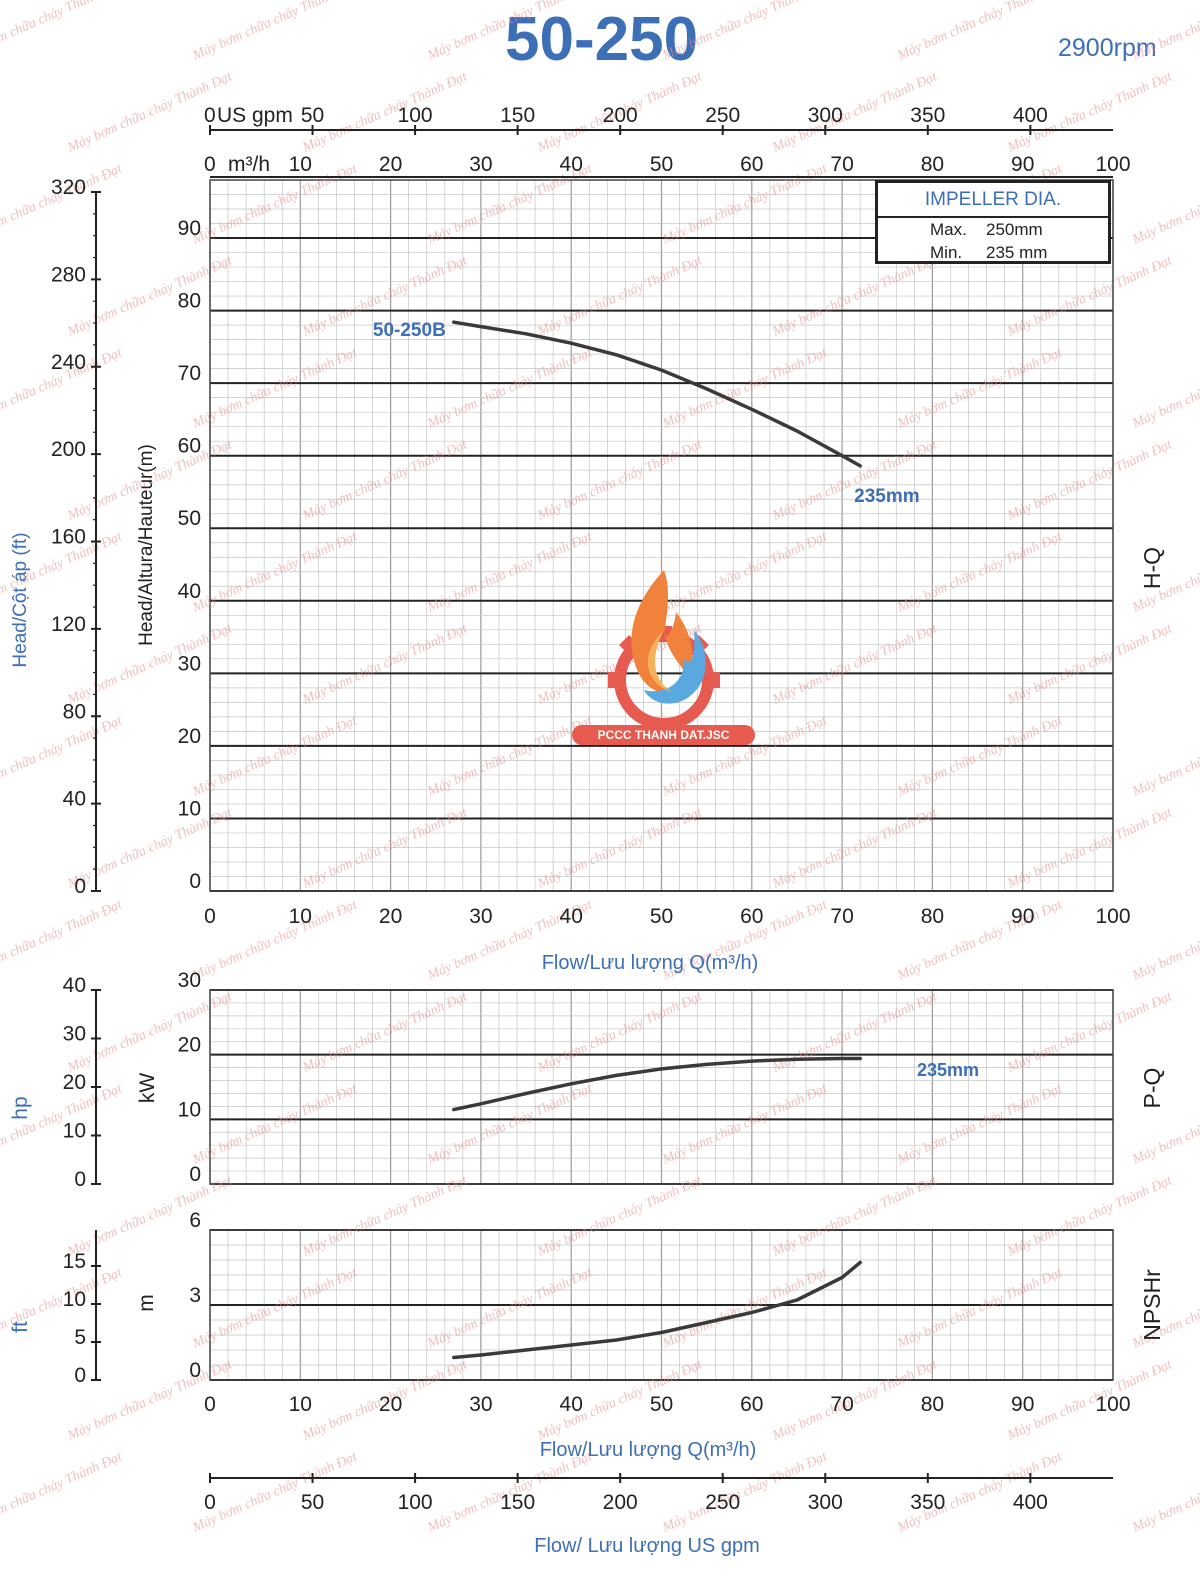 The image size is (1200, 1581). Describe the element at coordinates (647, 1546) in the screenshot. I see `gpm-x-axis-title: Flow/ Lưu lượng US gpm` at that location.